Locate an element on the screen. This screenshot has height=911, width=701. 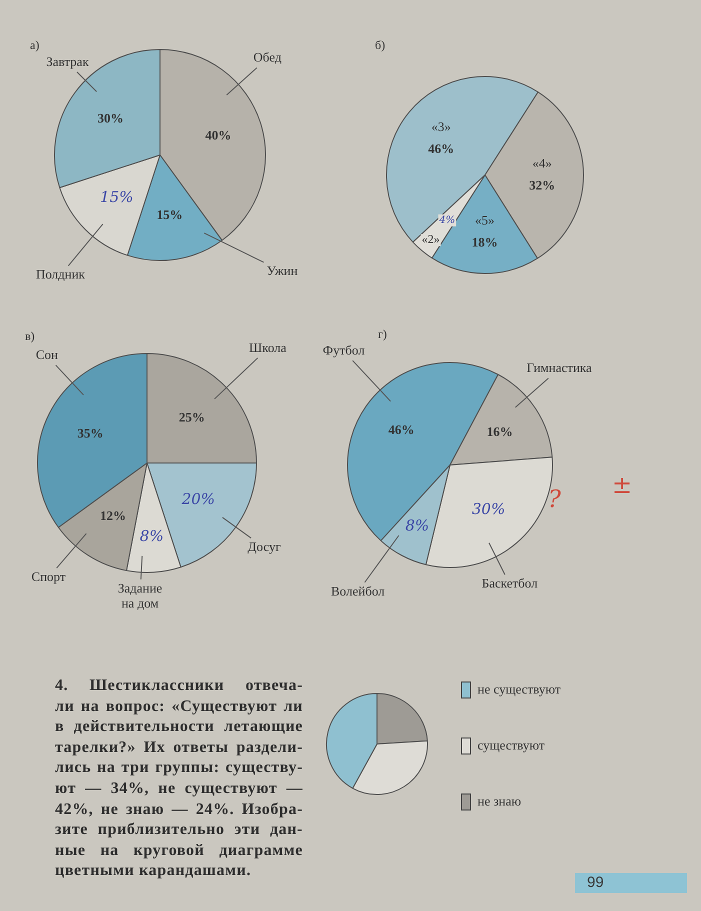
slice-label: Школа is located at coordinates (268, 347).